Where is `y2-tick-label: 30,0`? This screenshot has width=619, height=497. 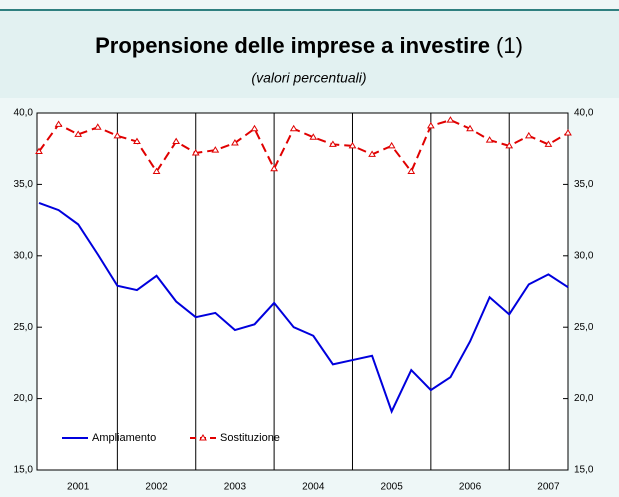
y2-tick-label: 30,0 is located at coordinates (584, 255).